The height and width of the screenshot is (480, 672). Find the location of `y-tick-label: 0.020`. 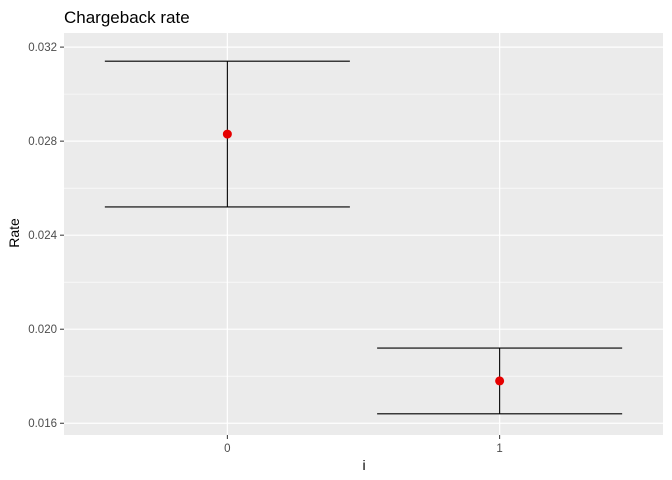

y-tick-label: 0.020 is located at coordinates (42, 330).